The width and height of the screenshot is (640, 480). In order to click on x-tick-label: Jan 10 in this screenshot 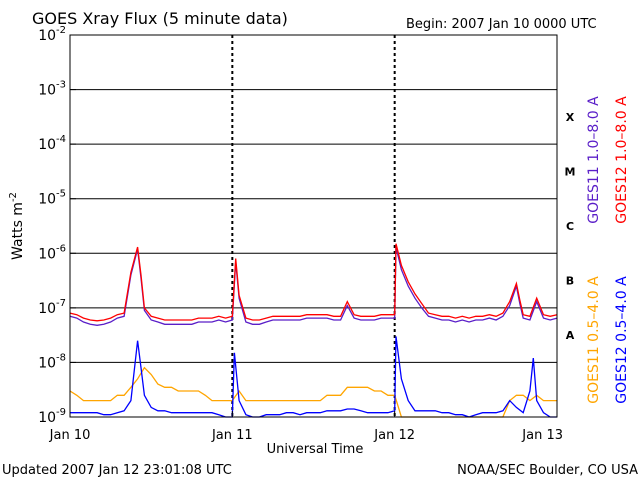, I will do `click(70, 435)`.